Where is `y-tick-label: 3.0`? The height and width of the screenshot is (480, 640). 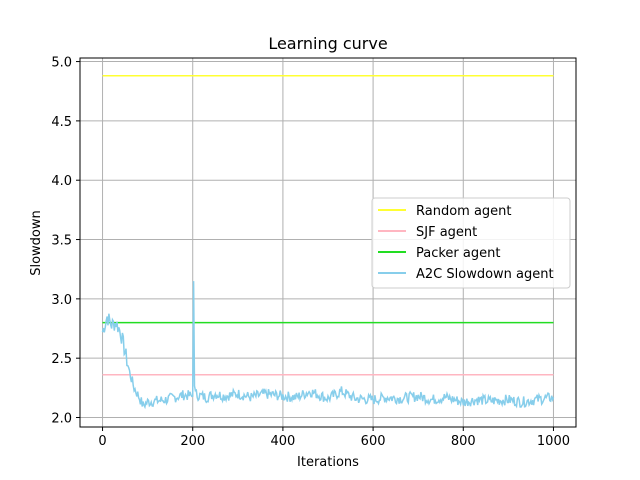 y-tick-label: 3.0 is located at coordinates (61, 300).